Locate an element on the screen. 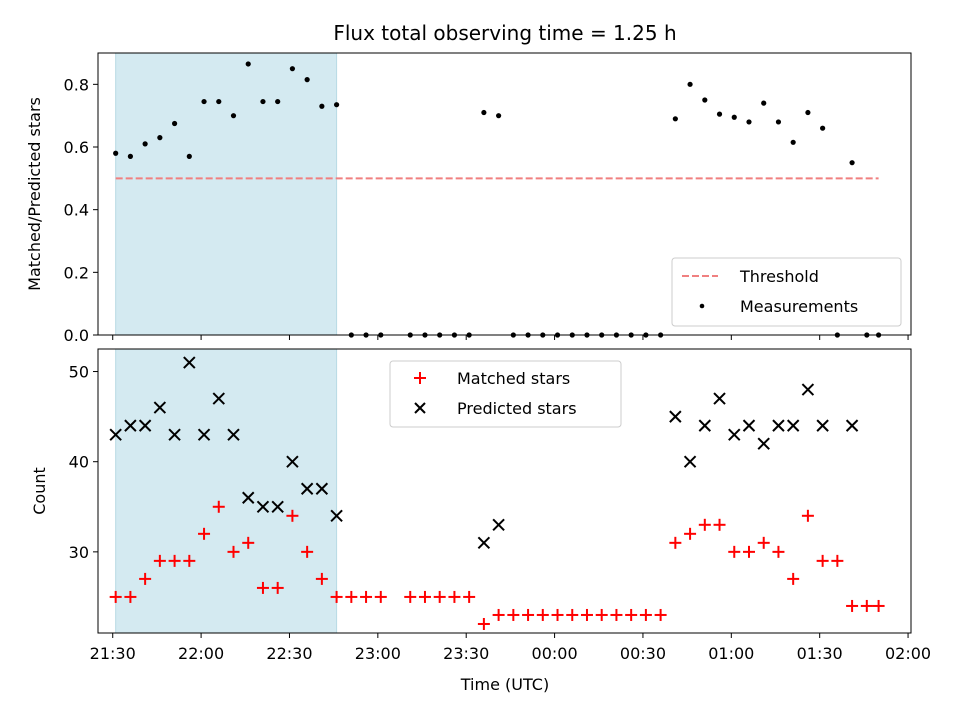  x-tick-label: 21:30 is located at coordinates (113, 653).